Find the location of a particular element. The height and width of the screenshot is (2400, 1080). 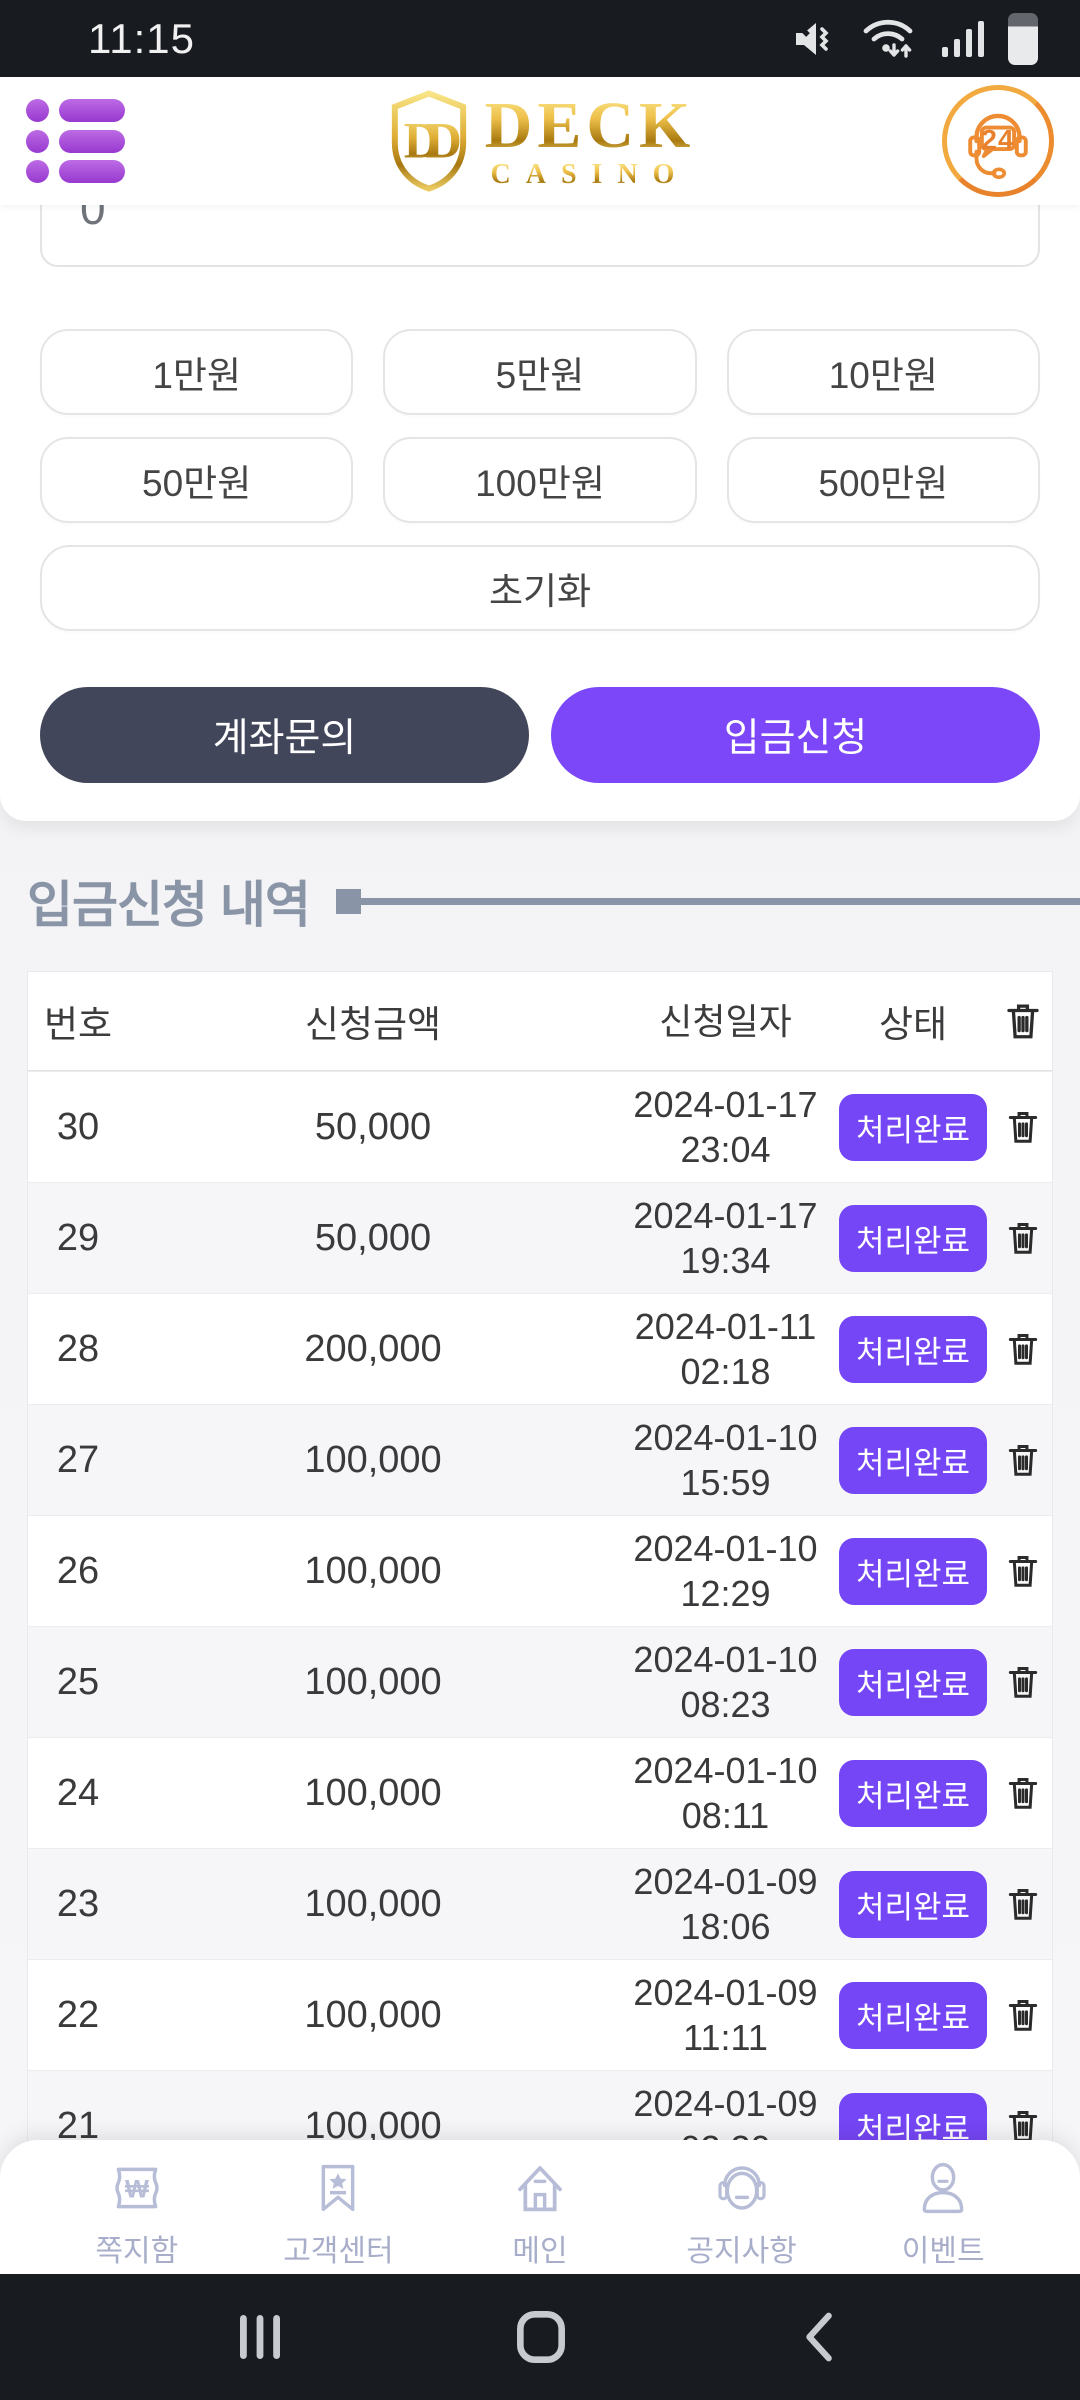

person-icon is located at coordinates (943, 2188).